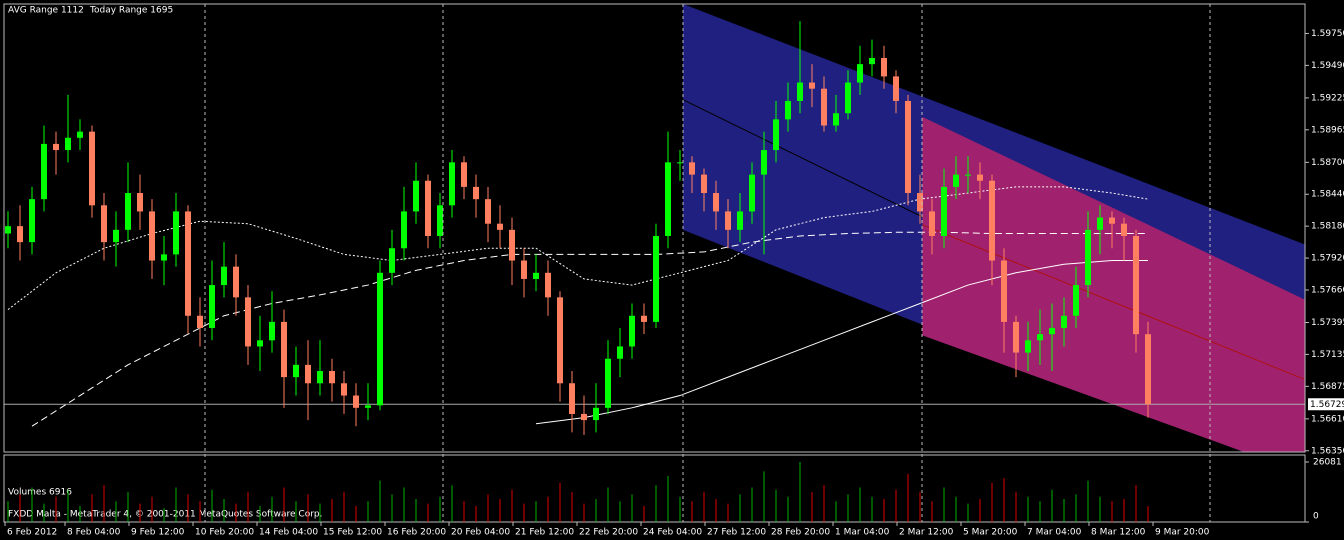 This screenshot has height=540, width=1344. I want to click on y-tick-label: 1.57395, so click(1327, 323).